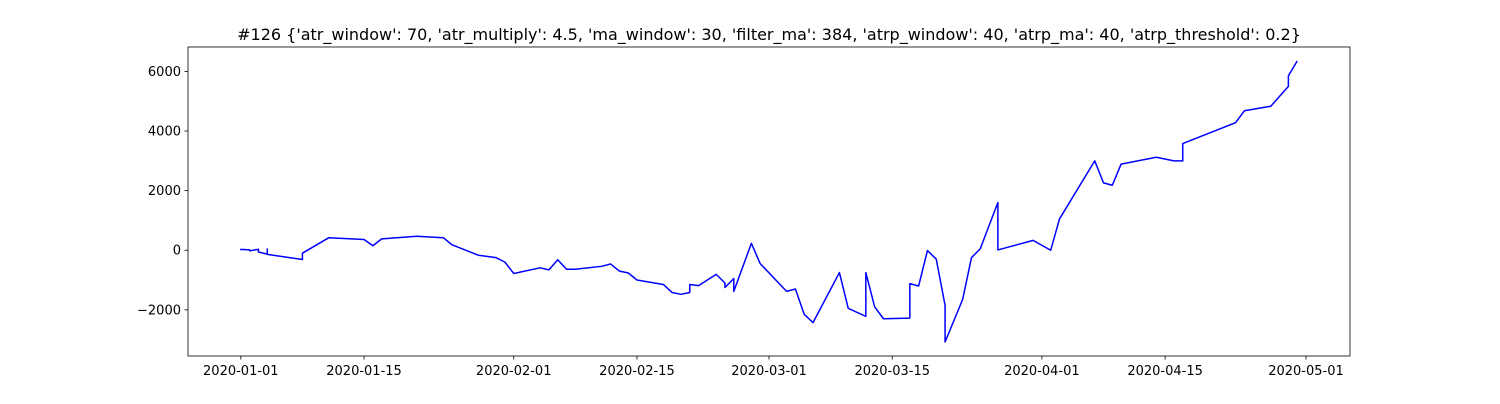  Describe the element at coordinates (177, 251) in the screenshot. I see `y-tick-label: 0` at that location.